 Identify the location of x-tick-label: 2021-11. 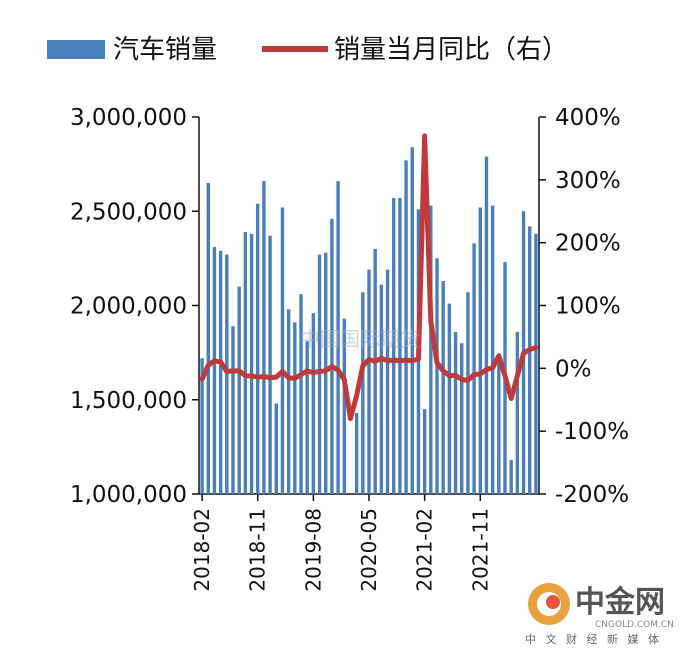
(480, 550).